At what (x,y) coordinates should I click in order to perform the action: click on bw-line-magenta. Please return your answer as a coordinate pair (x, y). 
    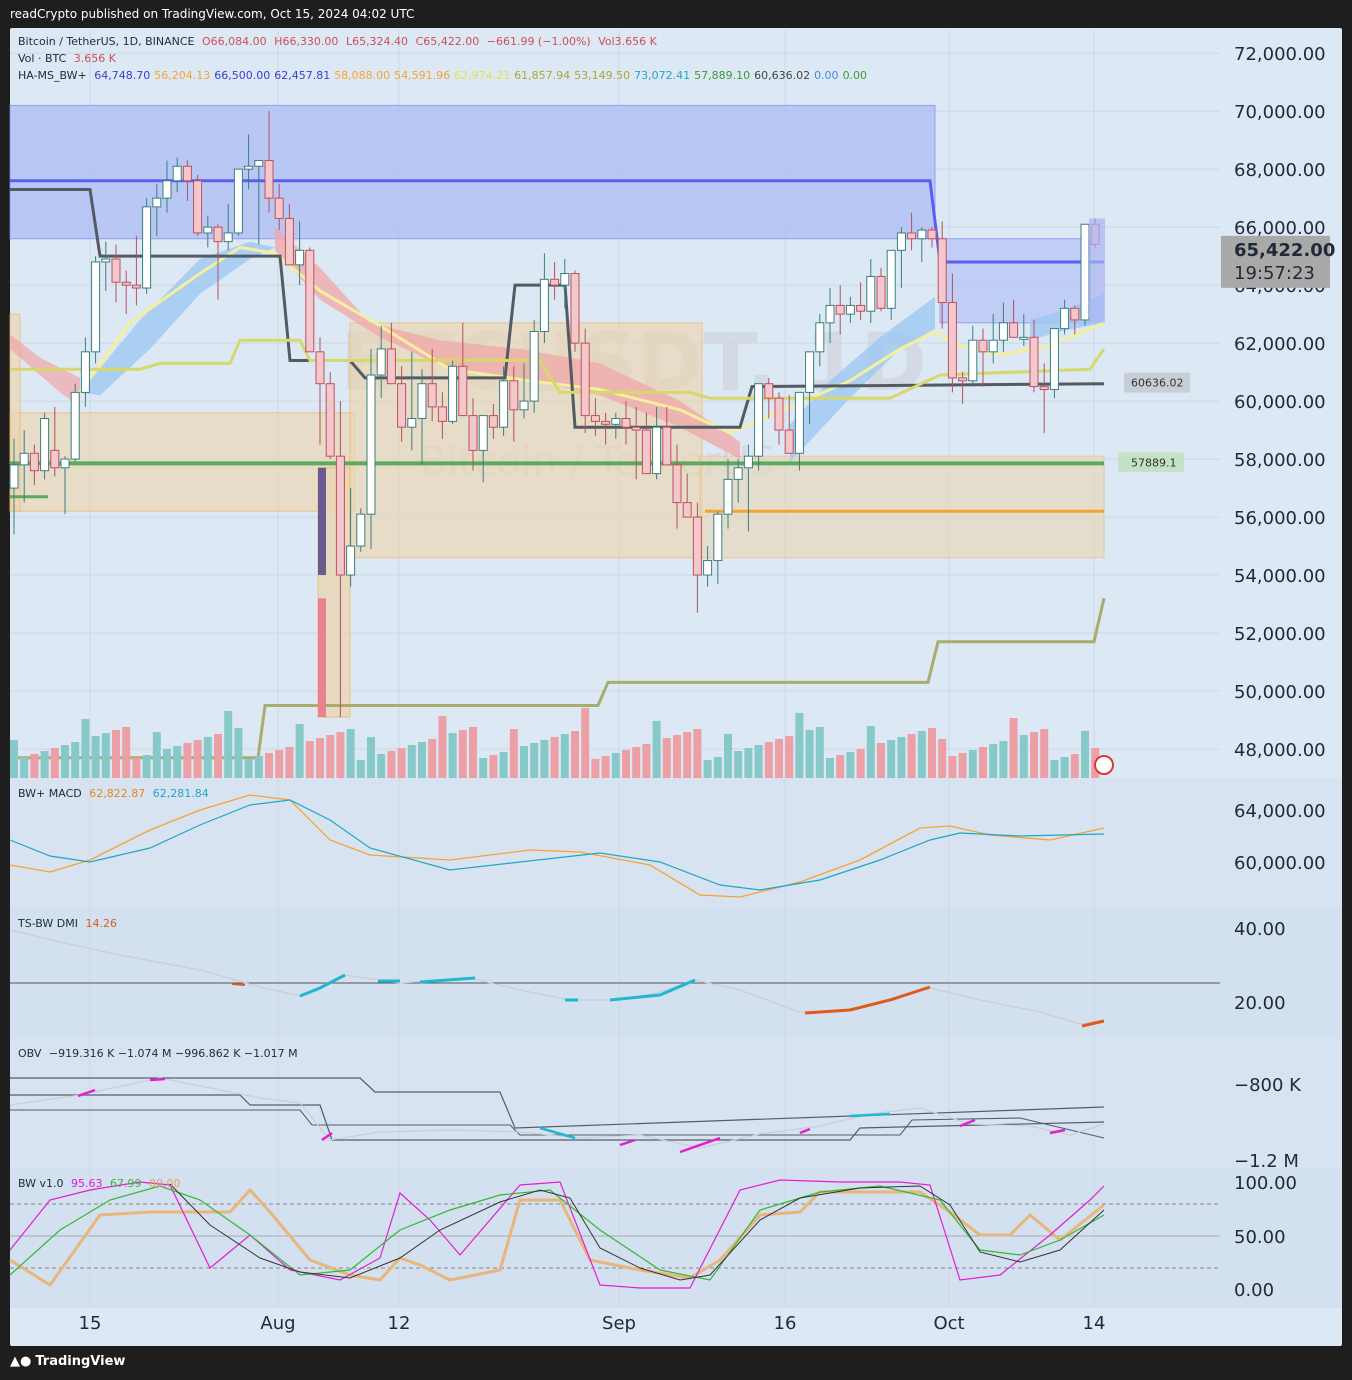
    Looking at the image, I should click on (557, 1234).